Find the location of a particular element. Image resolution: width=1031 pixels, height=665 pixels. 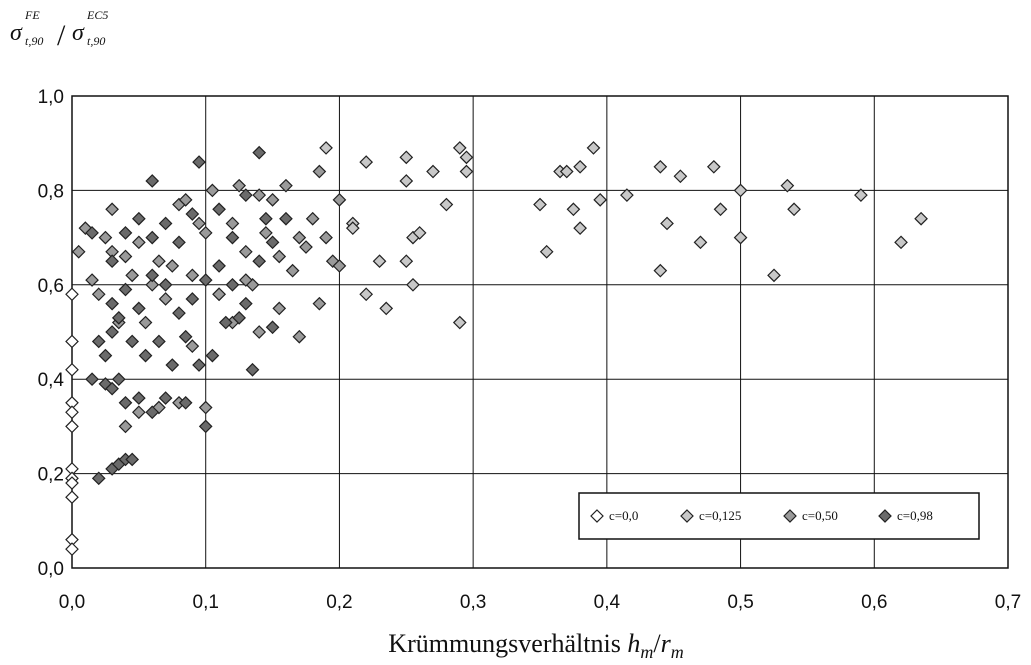

x-tick-label: 0,6 is located at coordinates (874, 602).